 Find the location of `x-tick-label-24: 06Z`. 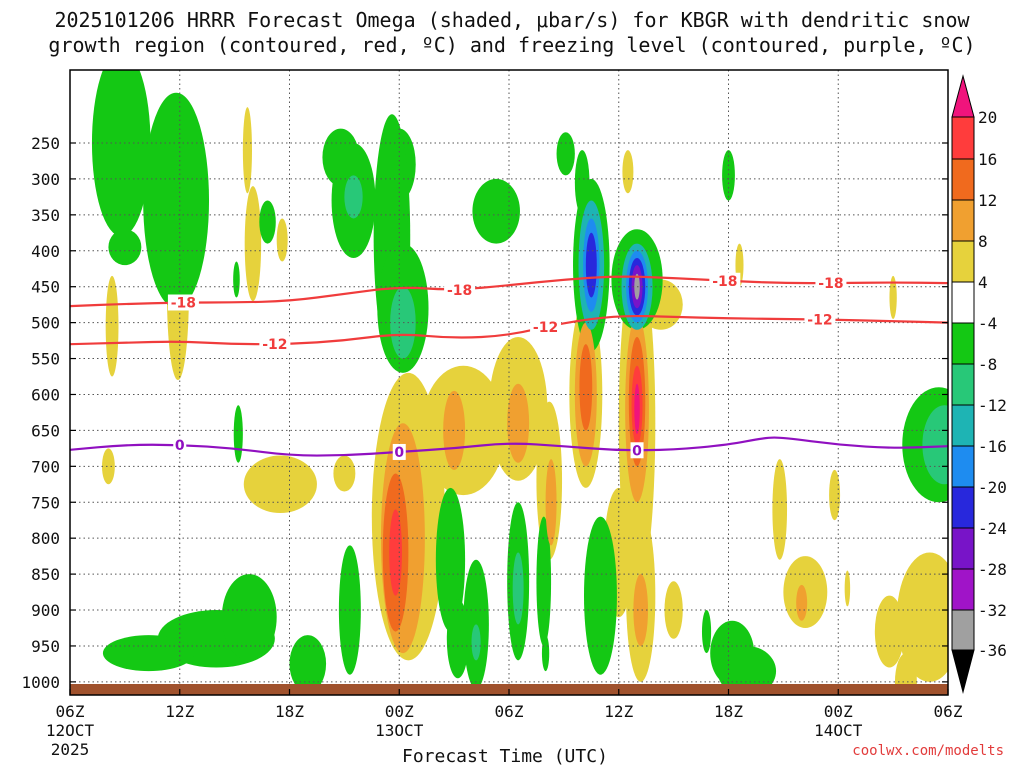

x-tick-label-24: 06Z is located at coordinates (509, 711).